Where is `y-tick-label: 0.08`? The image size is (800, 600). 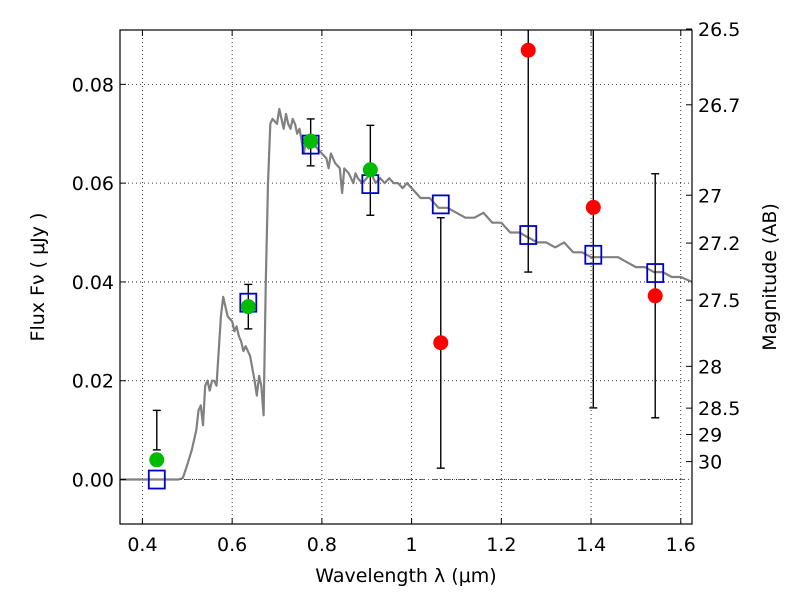
y-tick-label: 0.08 is located at coordinates (93, 85).